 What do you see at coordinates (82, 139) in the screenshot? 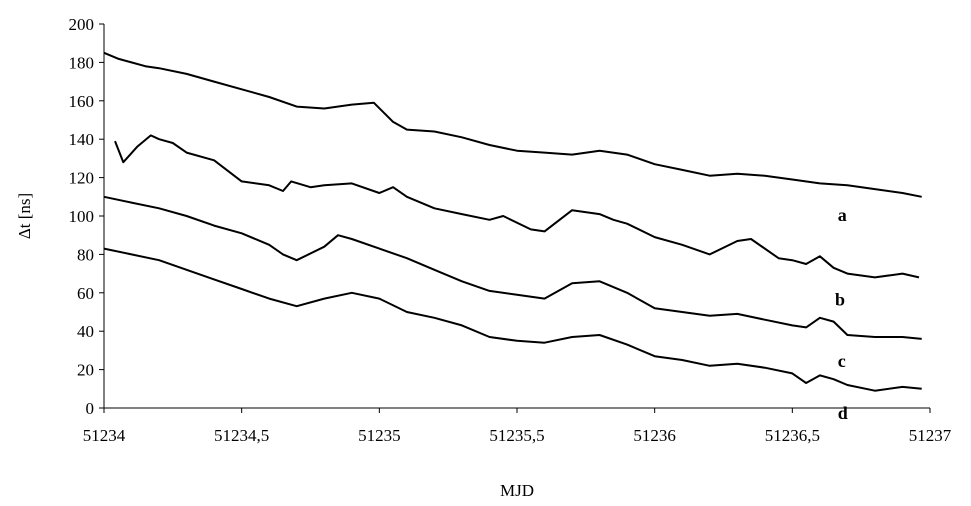
I see `y-tick-label: 140` at bounding box center [82, 139].